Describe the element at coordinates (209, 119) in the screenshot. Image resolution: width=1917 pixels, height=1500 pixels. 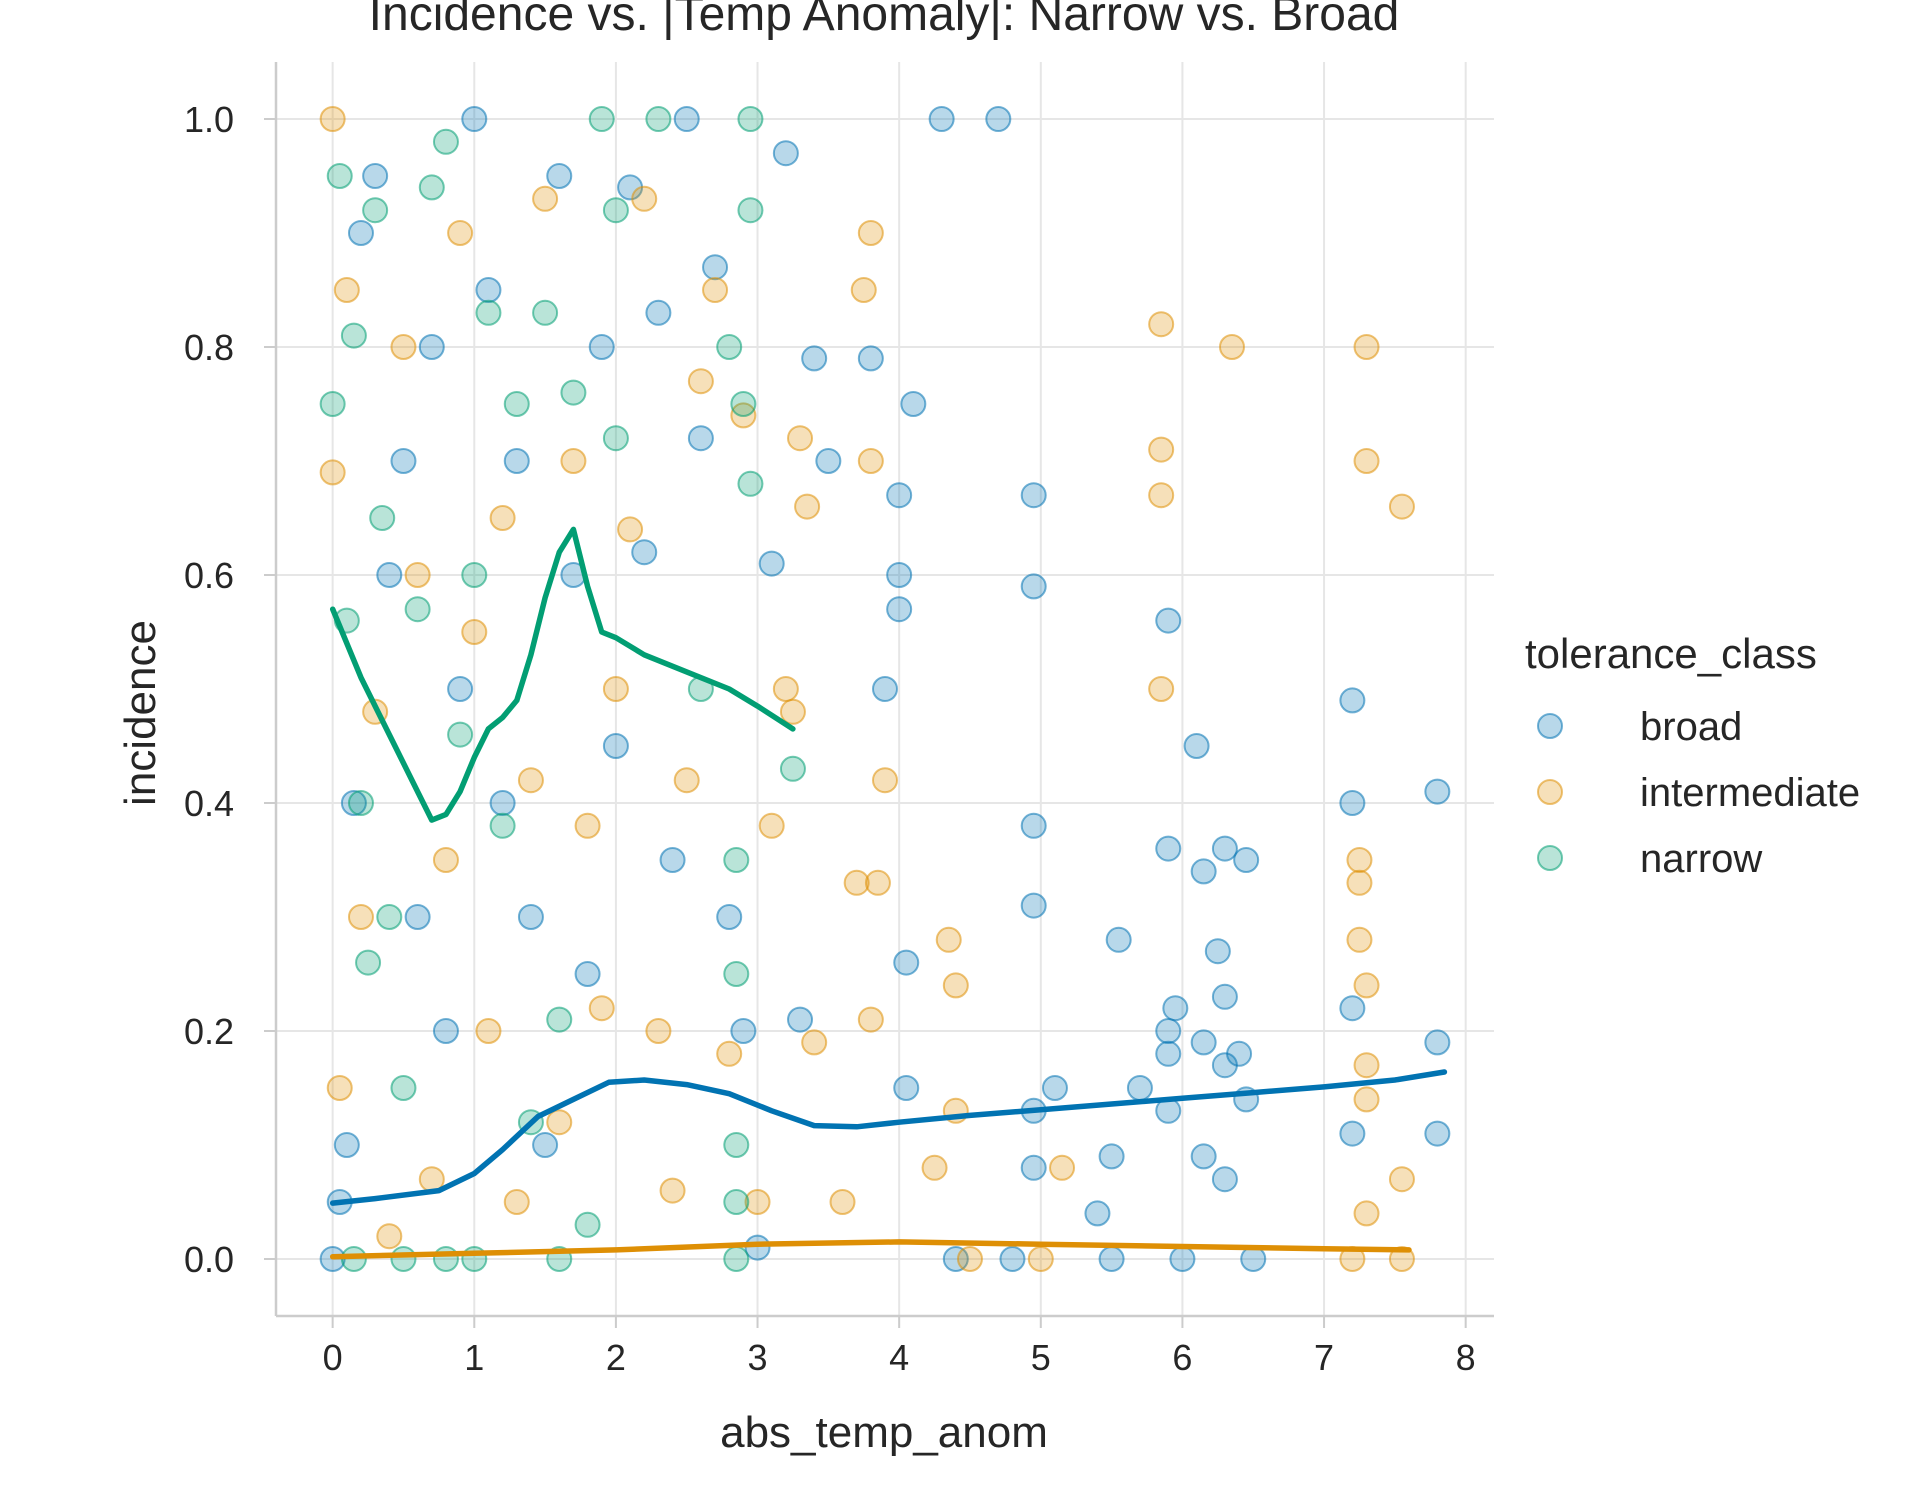
I see `y-tick-label: 1.0` at that location.